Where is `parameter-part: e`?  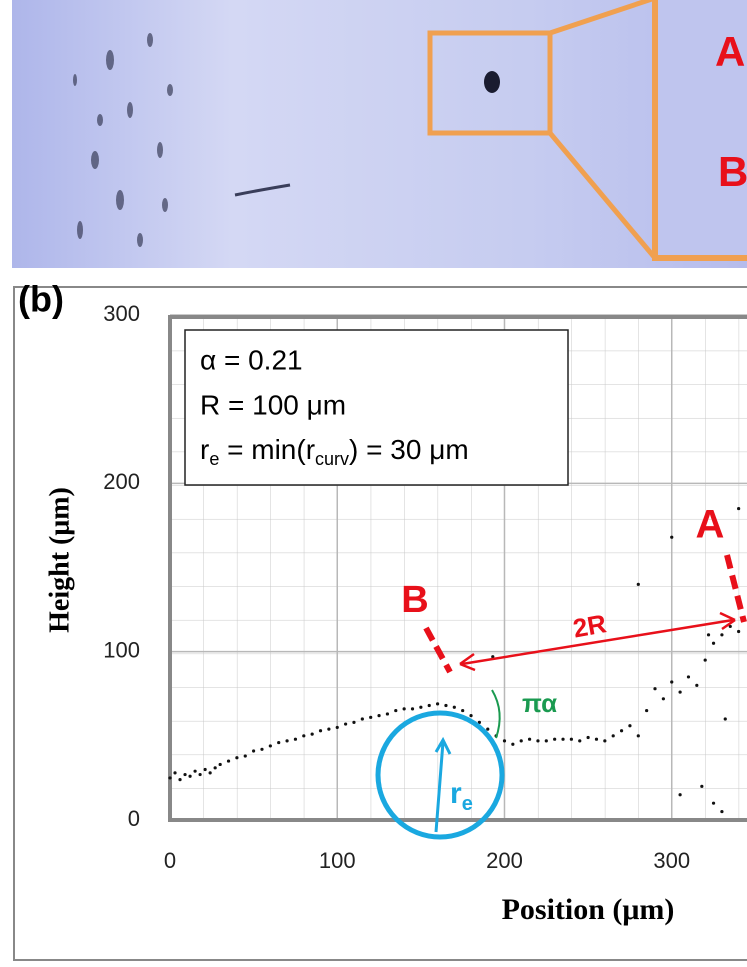
parameter-part: e is located at coordinates (214, 459).